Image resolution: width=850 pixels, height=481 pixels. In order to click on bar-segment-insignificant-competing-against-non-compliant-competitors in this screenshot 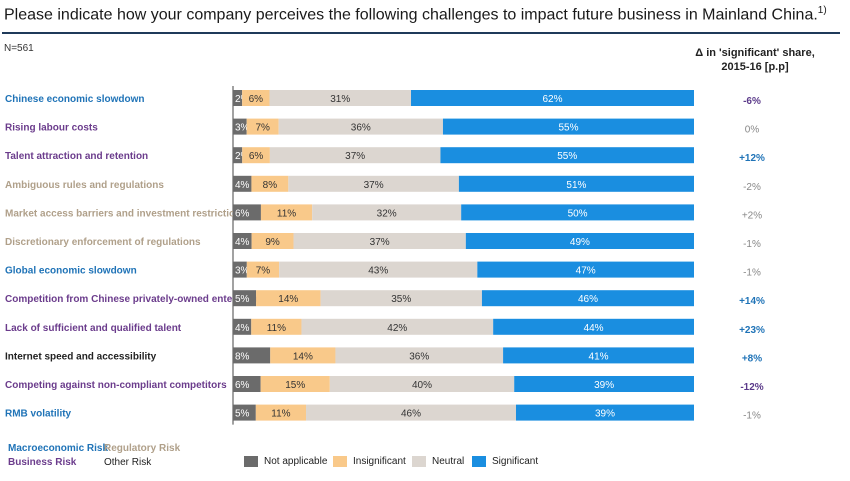, I will do `click(295, 384)`.